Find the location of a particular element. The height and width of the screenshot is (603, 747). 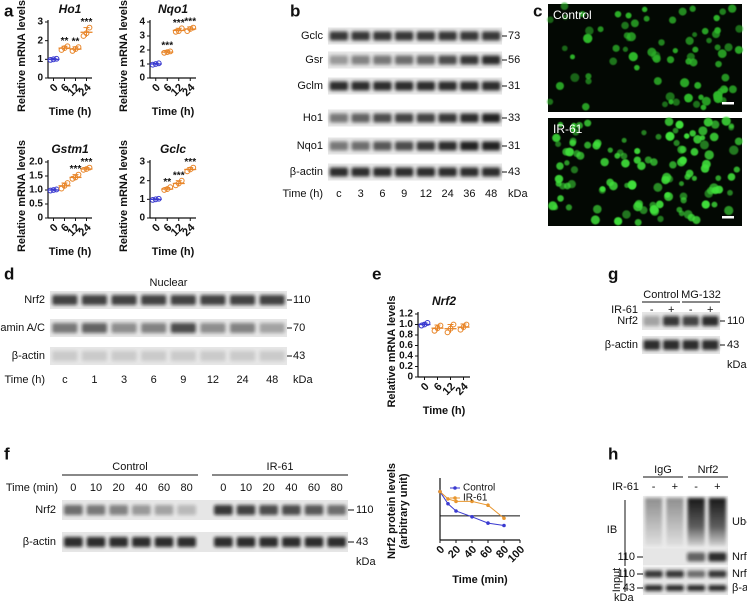

label: 24 is located at coordinates (242, 380).